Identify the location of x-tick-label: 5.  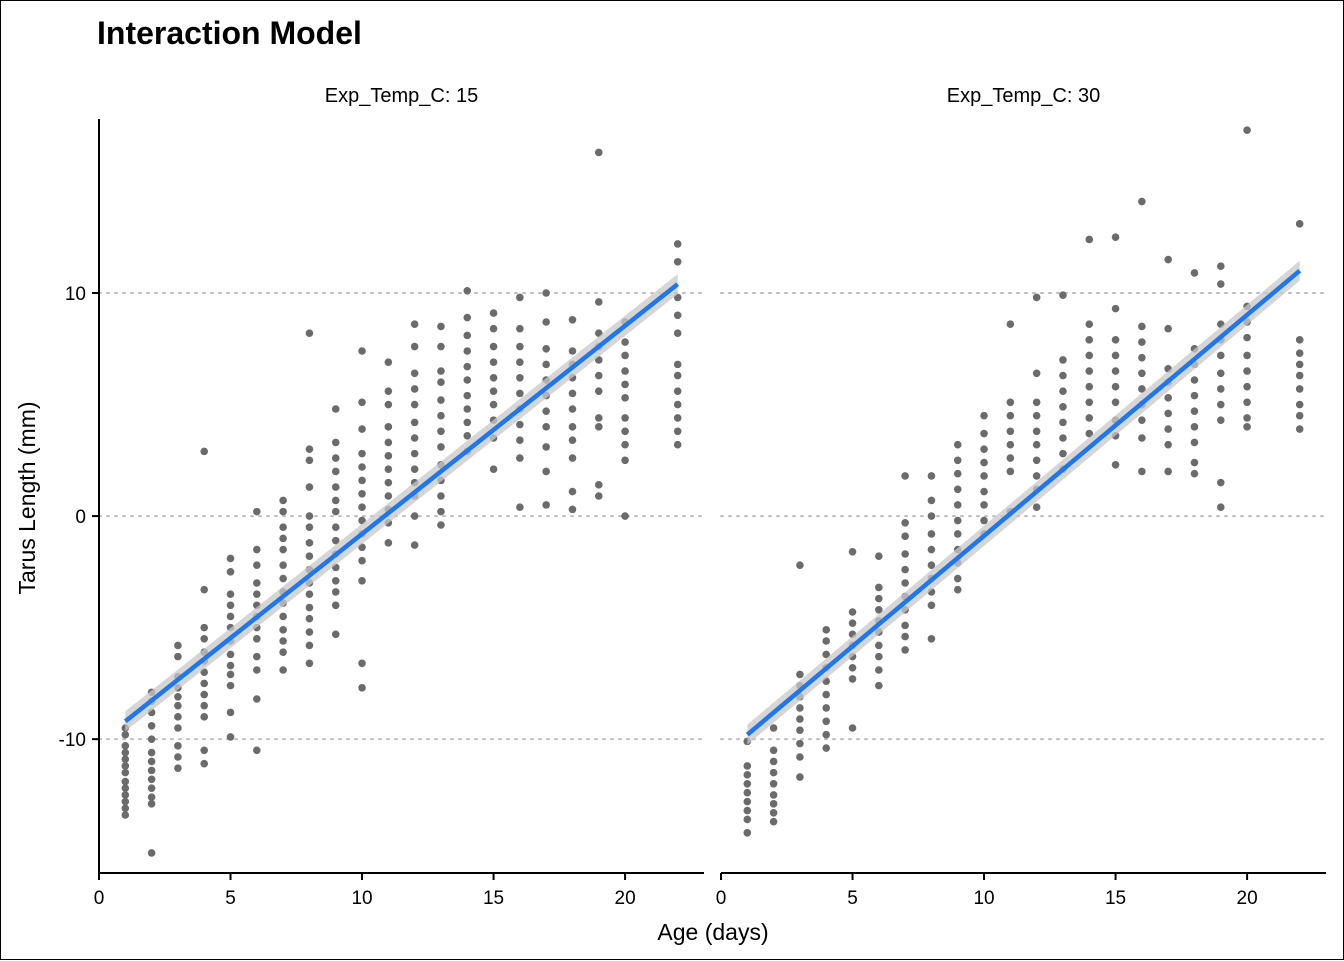
(230, 898).